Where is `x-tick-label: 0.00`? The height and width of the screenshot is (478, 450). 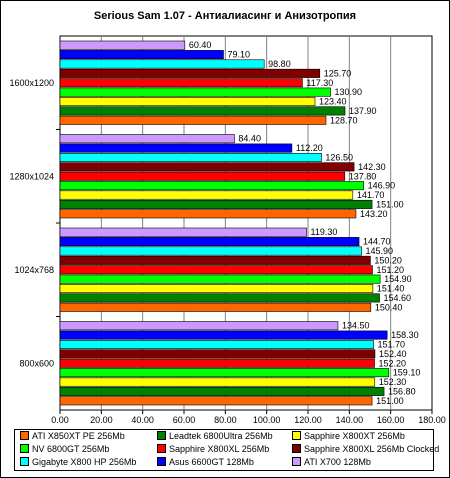 x-tick-label: 0.00 is located at coordinates (60, 420).